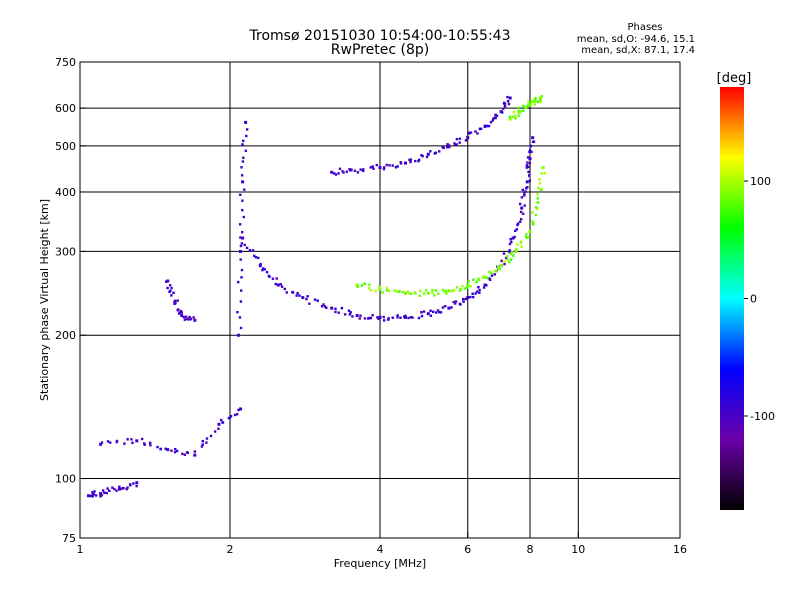 The width and height of the screenshot is (800, 600). What do you see at coordinates (732, 298) in the screenshot?
I see `colorbar-gradient` at bounding box center [732, 298].